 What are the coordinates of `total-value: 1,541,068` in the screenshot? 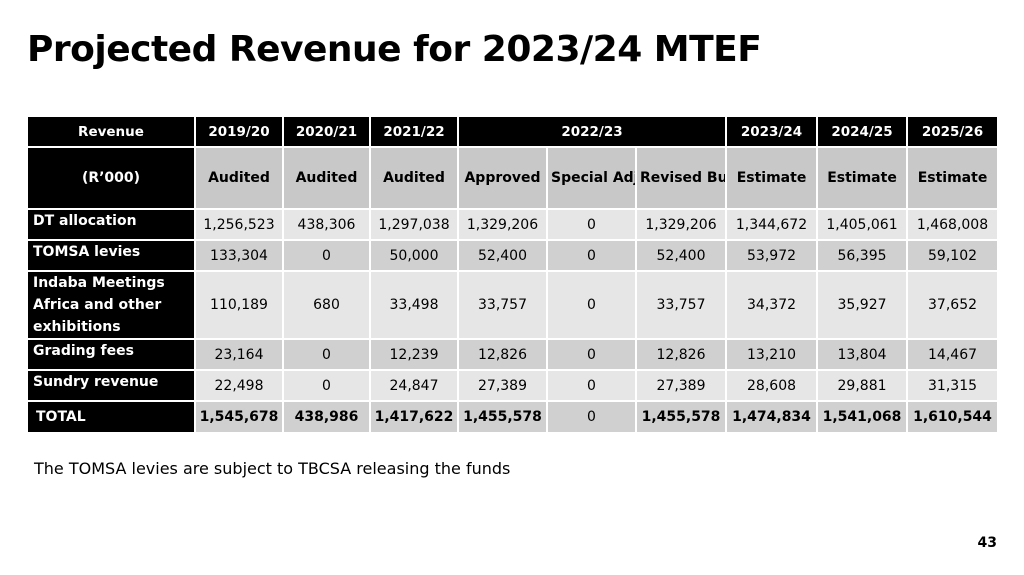 It's located at (862, 417).